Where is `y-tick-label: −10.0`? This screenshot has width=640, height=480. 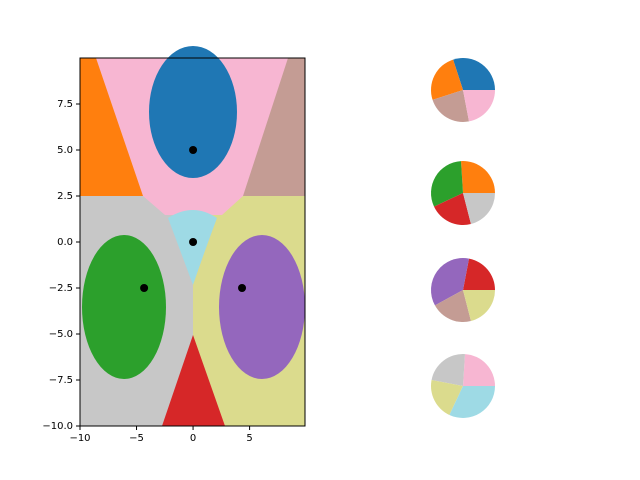
y-tick-label: −10.0 is located at coordinates (57, 426).